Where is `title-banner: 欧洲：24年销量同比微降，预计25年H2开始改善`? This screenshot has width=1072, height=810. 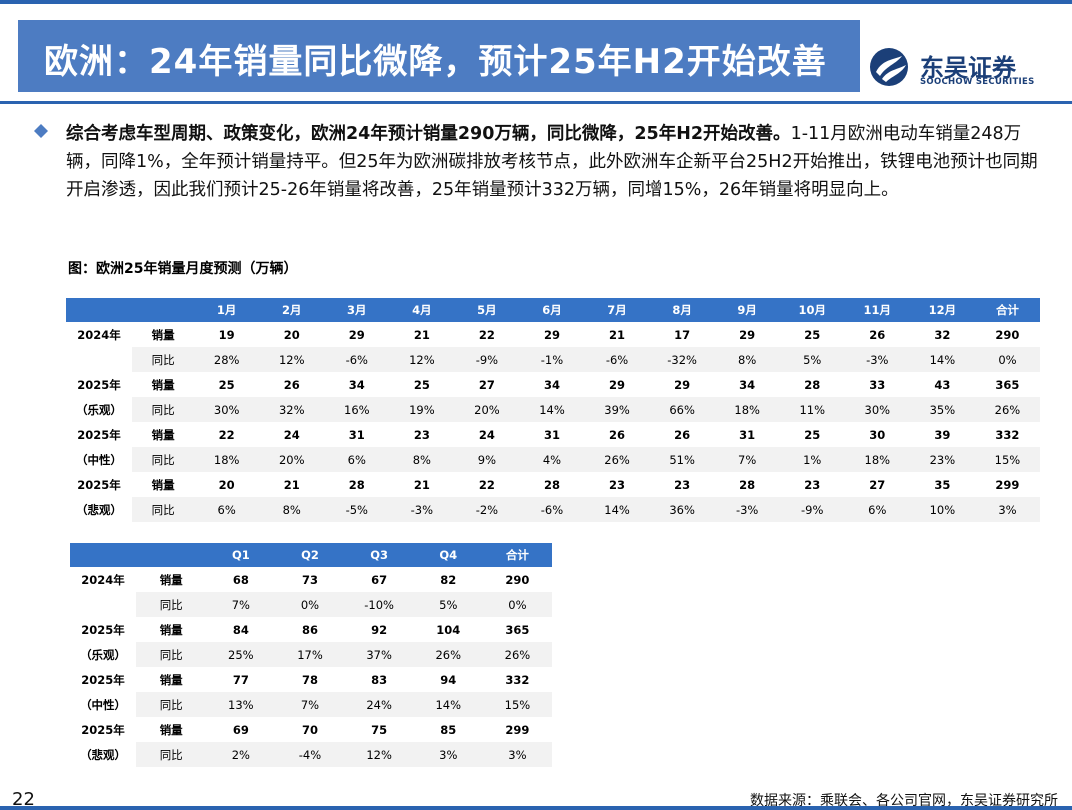
title-banner: 欧洲：24年销量同比微降，预计25年H2开始改善 is located at coordinates (439, 56).